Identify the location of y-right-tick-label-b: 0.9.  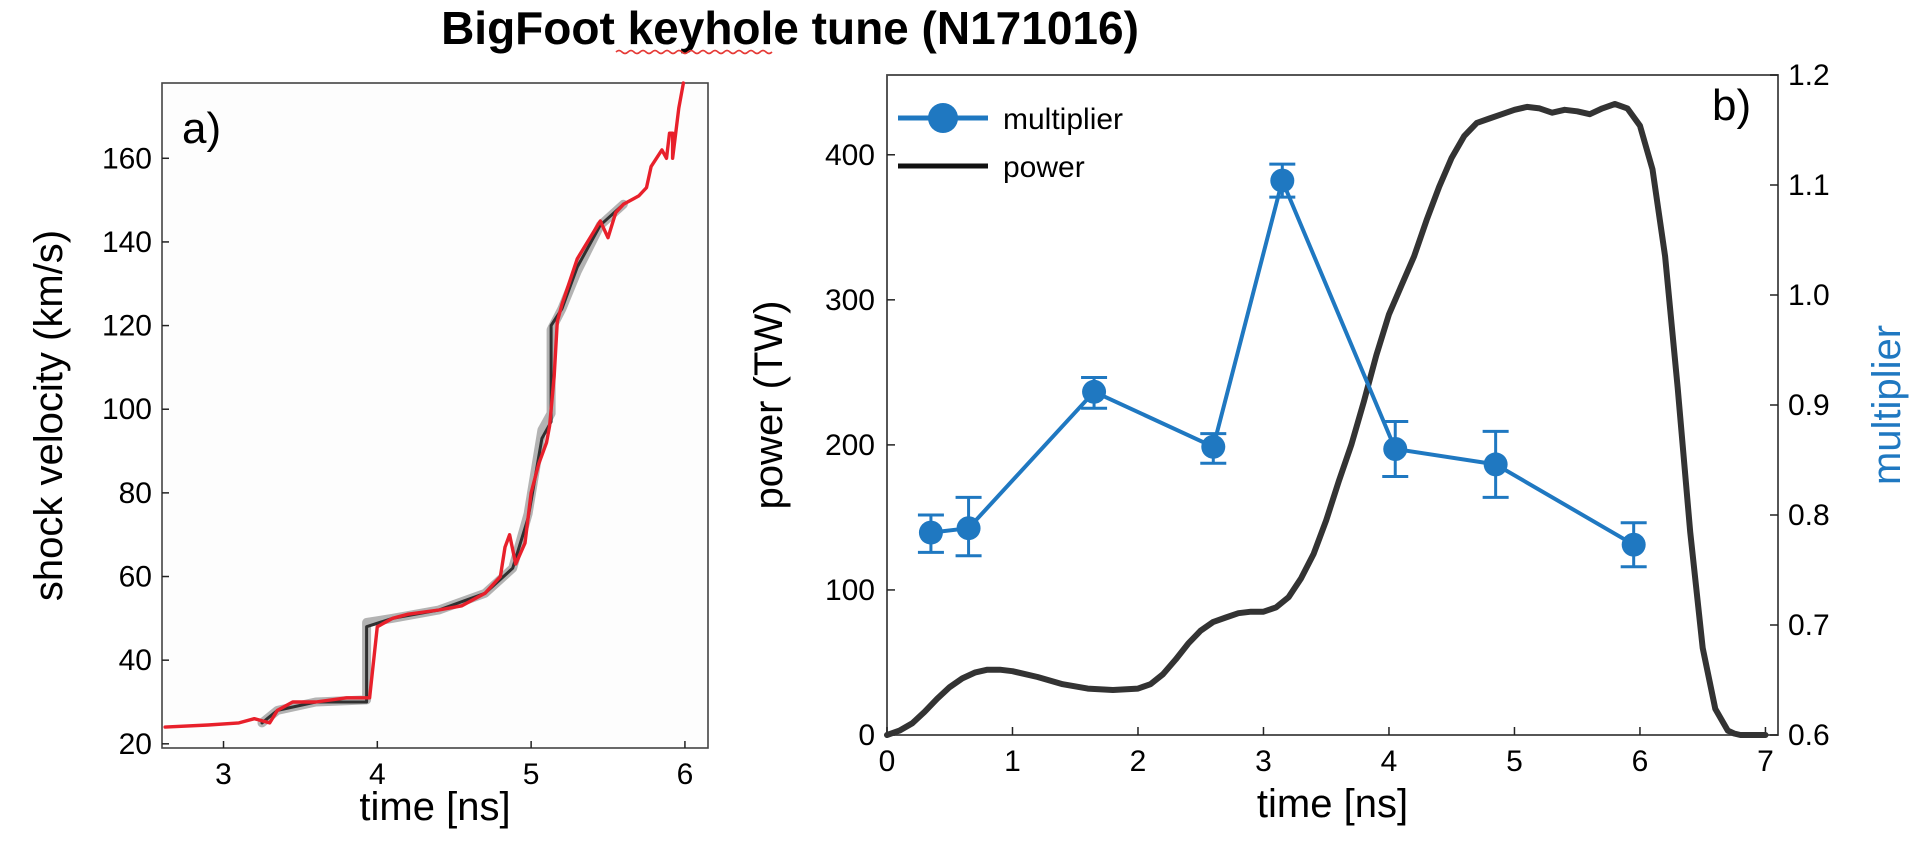
(1809, 405).